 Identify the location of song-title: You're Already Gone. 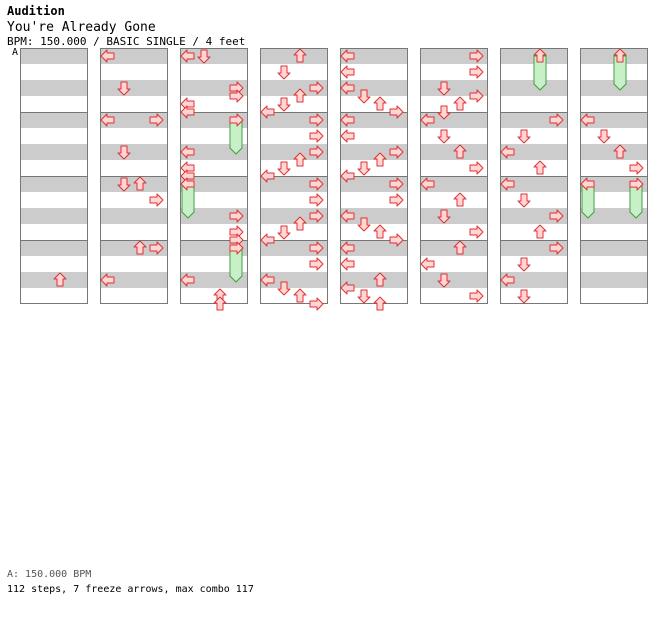
(81, 27).